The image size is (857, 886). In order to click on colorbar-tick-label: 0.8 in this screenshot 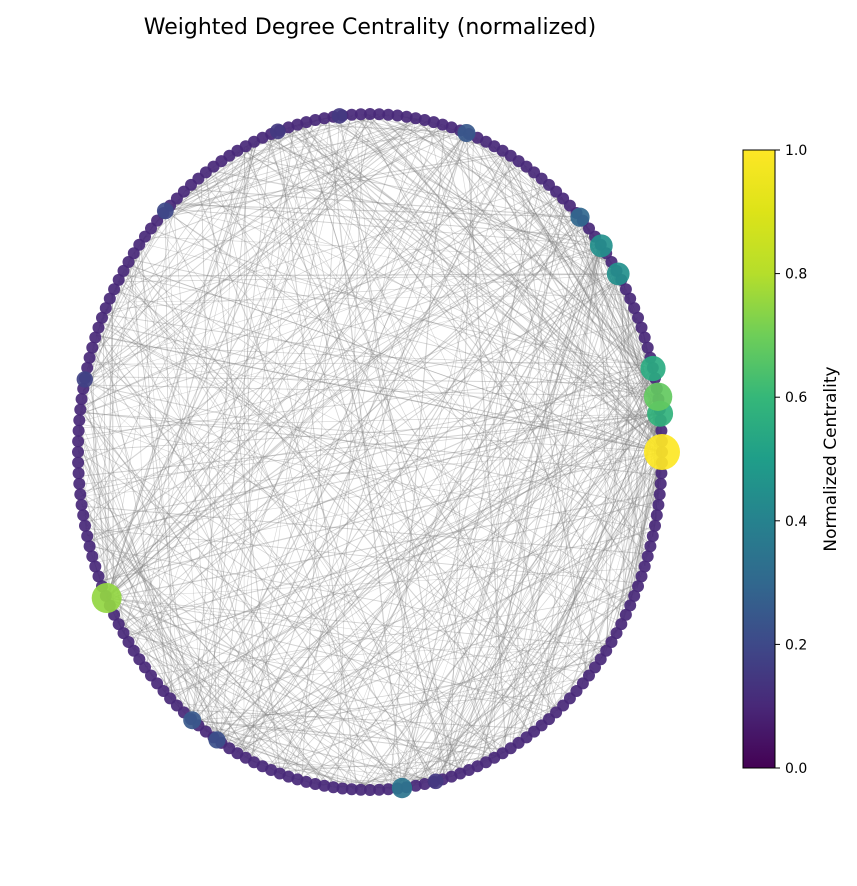, I will do `click(796, 275)`.